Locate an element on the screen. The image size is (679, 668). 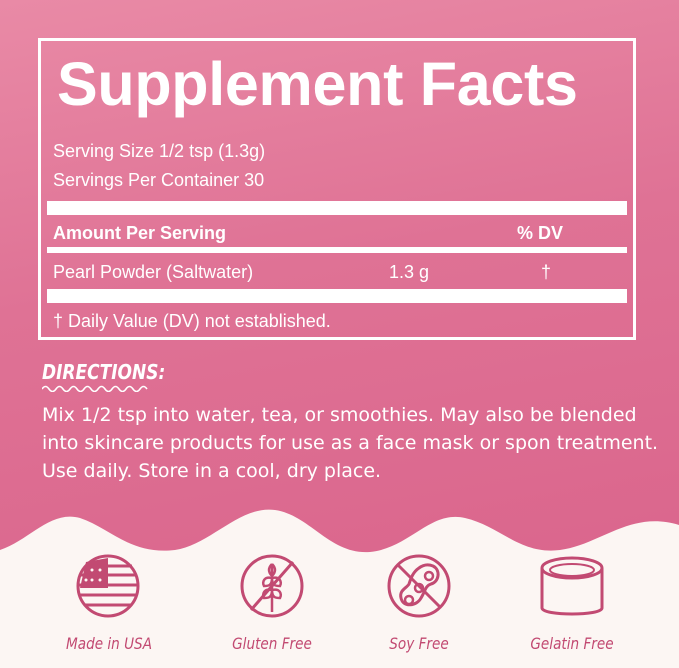
squiggle-underline is located at coordinates (95, 388).